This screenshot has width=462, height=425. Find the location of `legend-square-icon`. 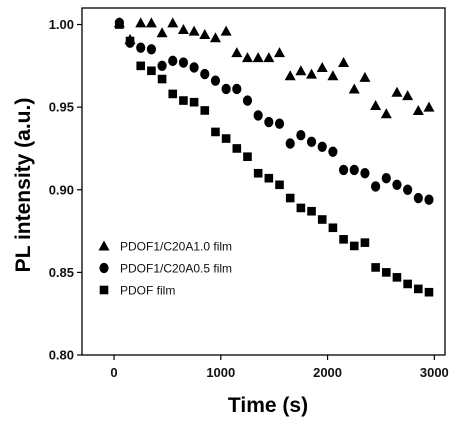

legend-square-icon is located at coordinates (104, 290).